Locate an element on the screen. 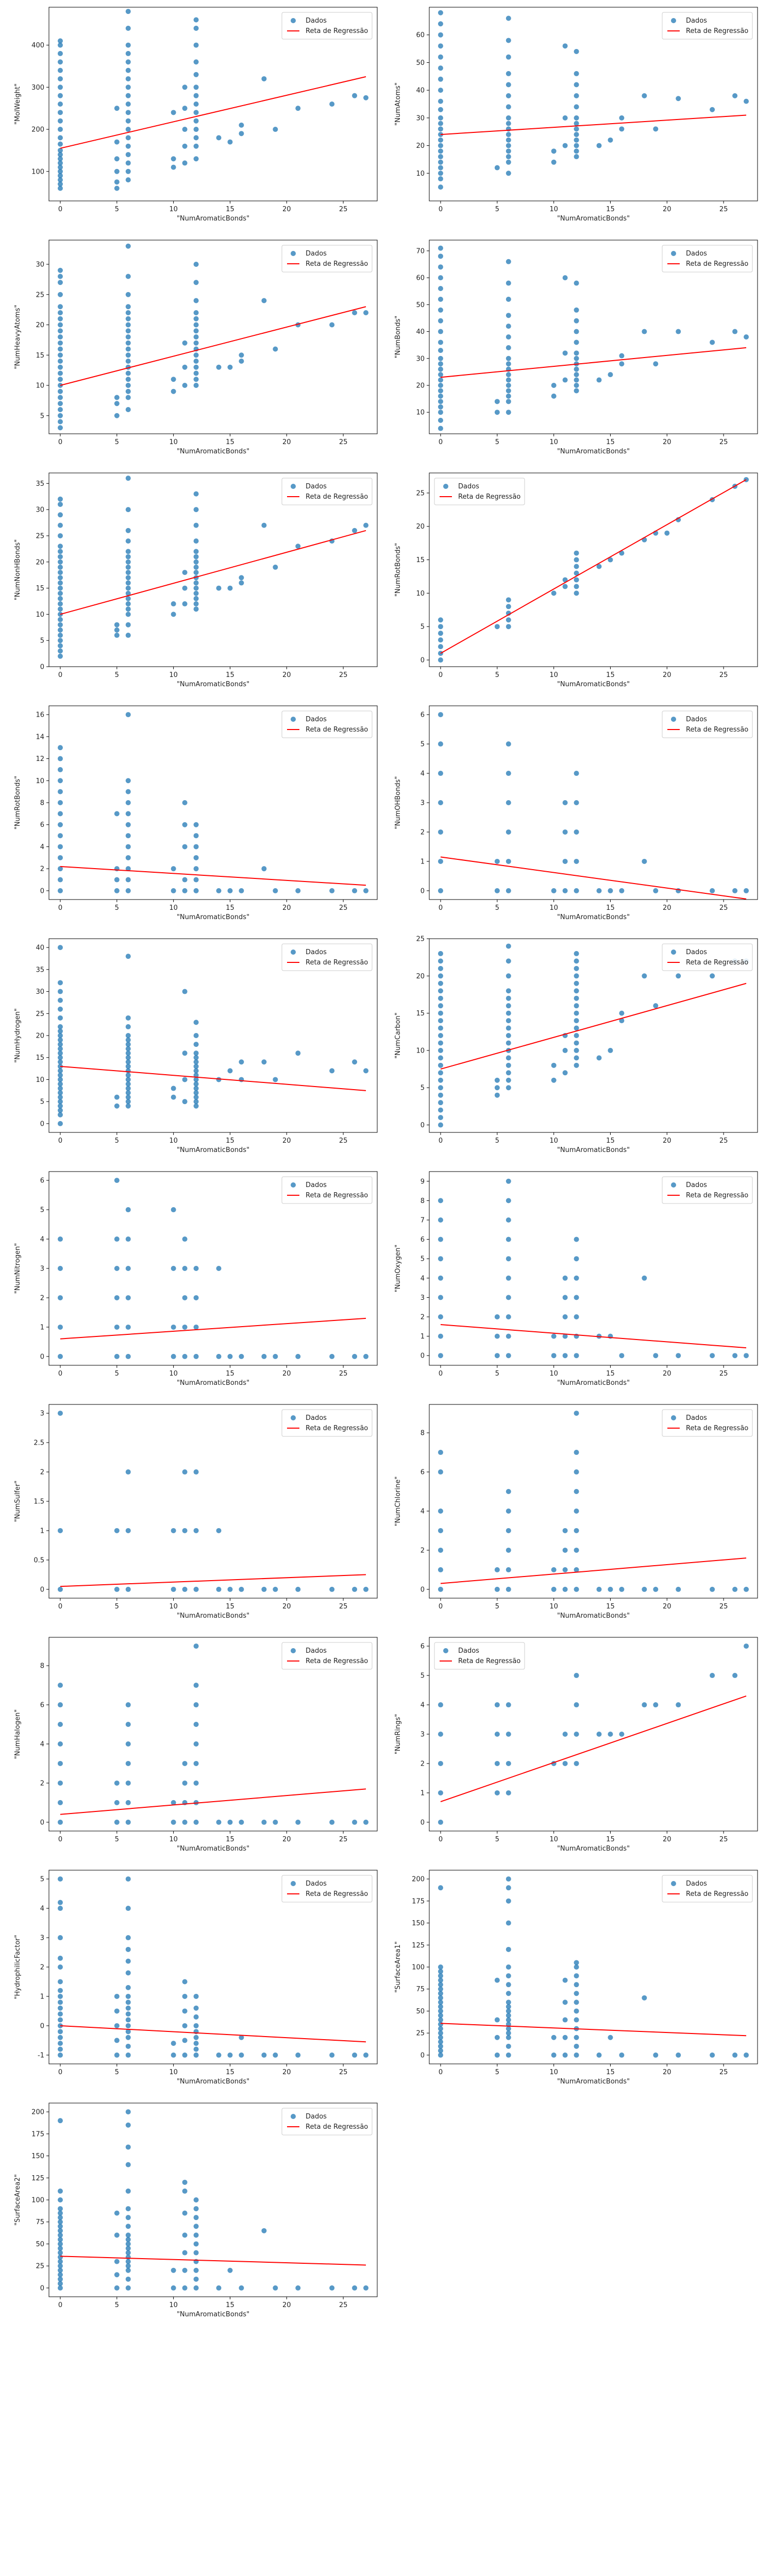 This screenshot has height=2576, width=773. plot-frame is located at coordinates (593, 1035).